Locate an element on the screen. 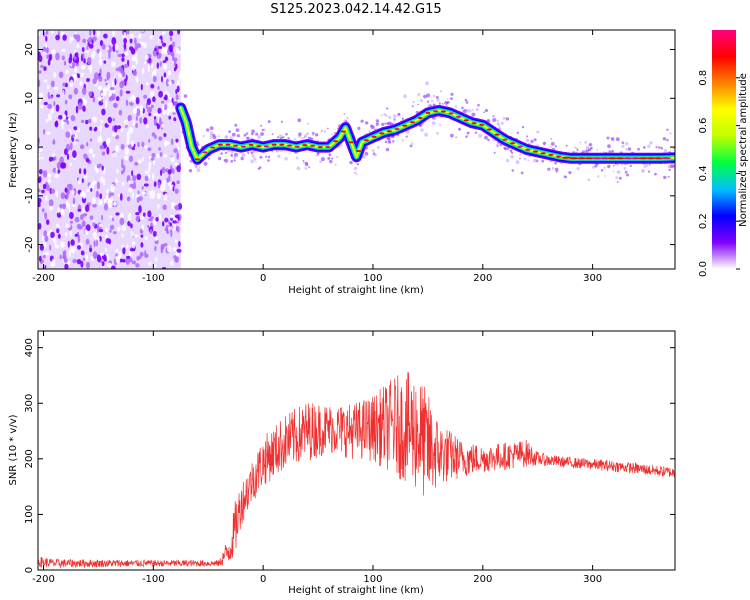 Image resolution: width=750 pixels, height=600 pixels. x-tick-label: 100 is located at coordinates (372, 579).